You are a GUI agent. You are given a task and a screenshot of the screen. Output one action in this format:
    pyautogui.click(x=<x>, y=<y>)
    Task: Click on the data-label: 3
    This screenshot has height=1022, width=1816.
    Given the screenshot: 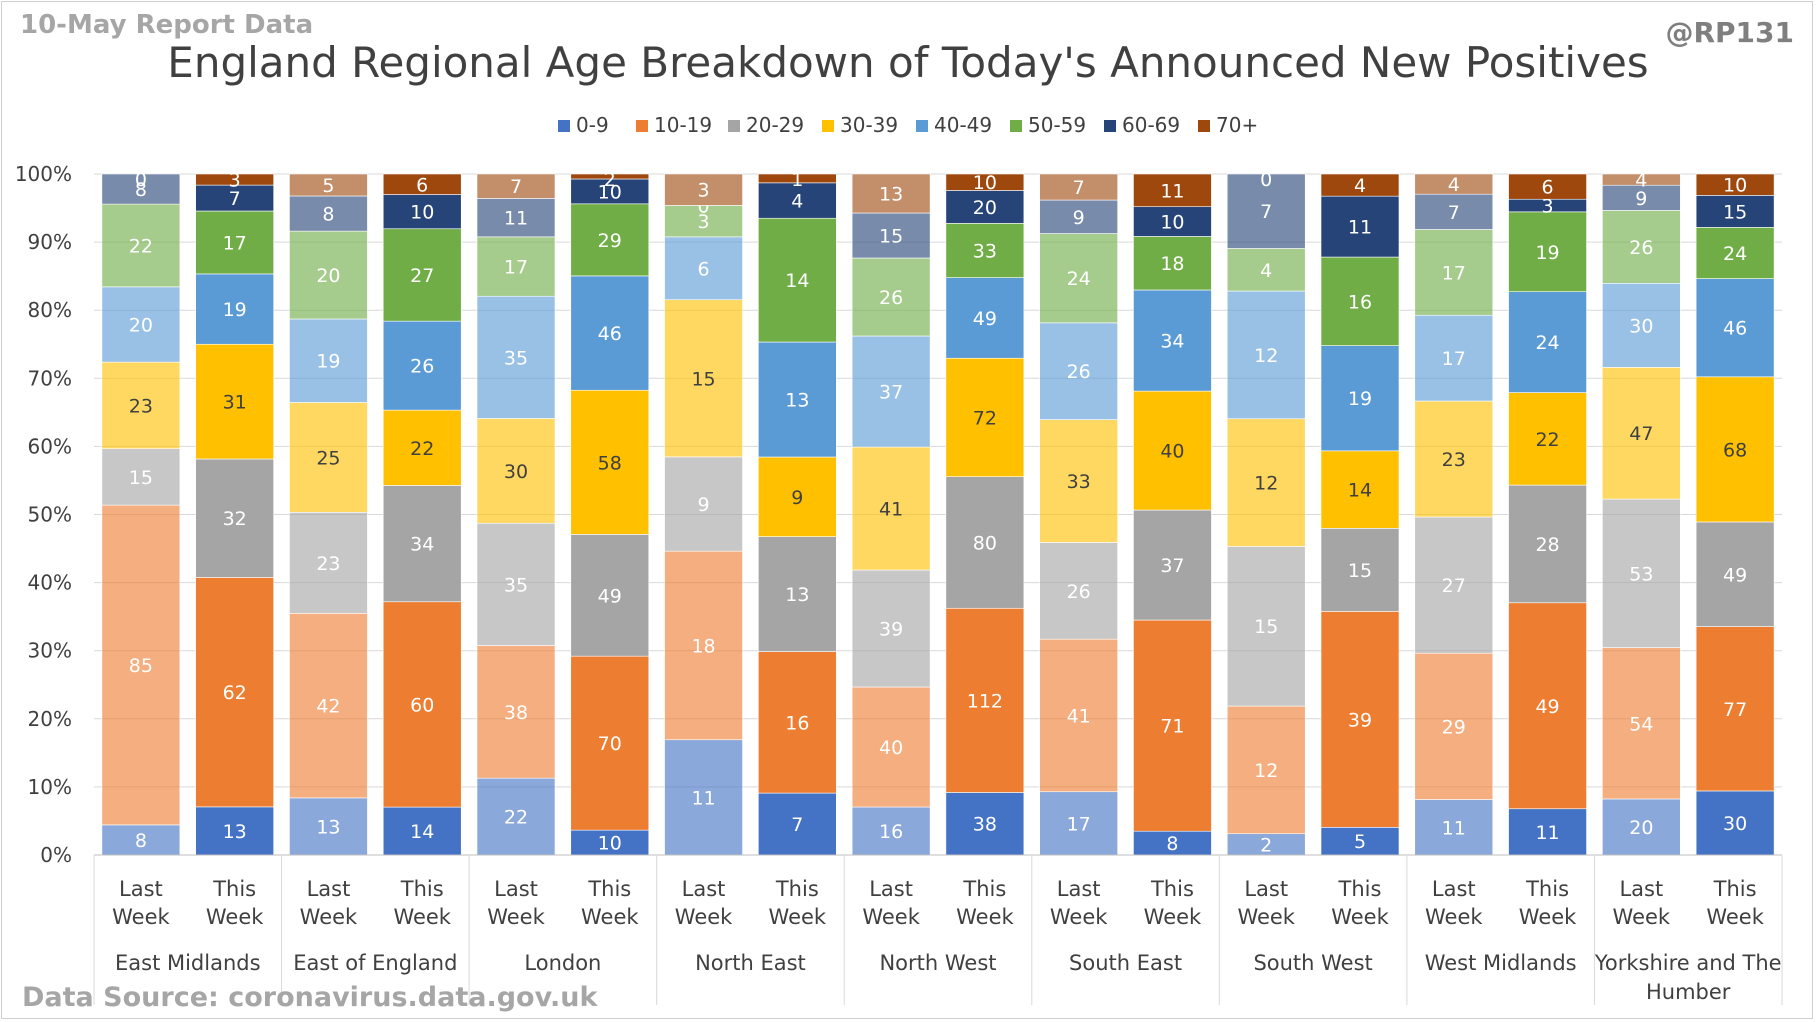 What is the action you would take?
    pyautogui.click(x=704, y=191)
    